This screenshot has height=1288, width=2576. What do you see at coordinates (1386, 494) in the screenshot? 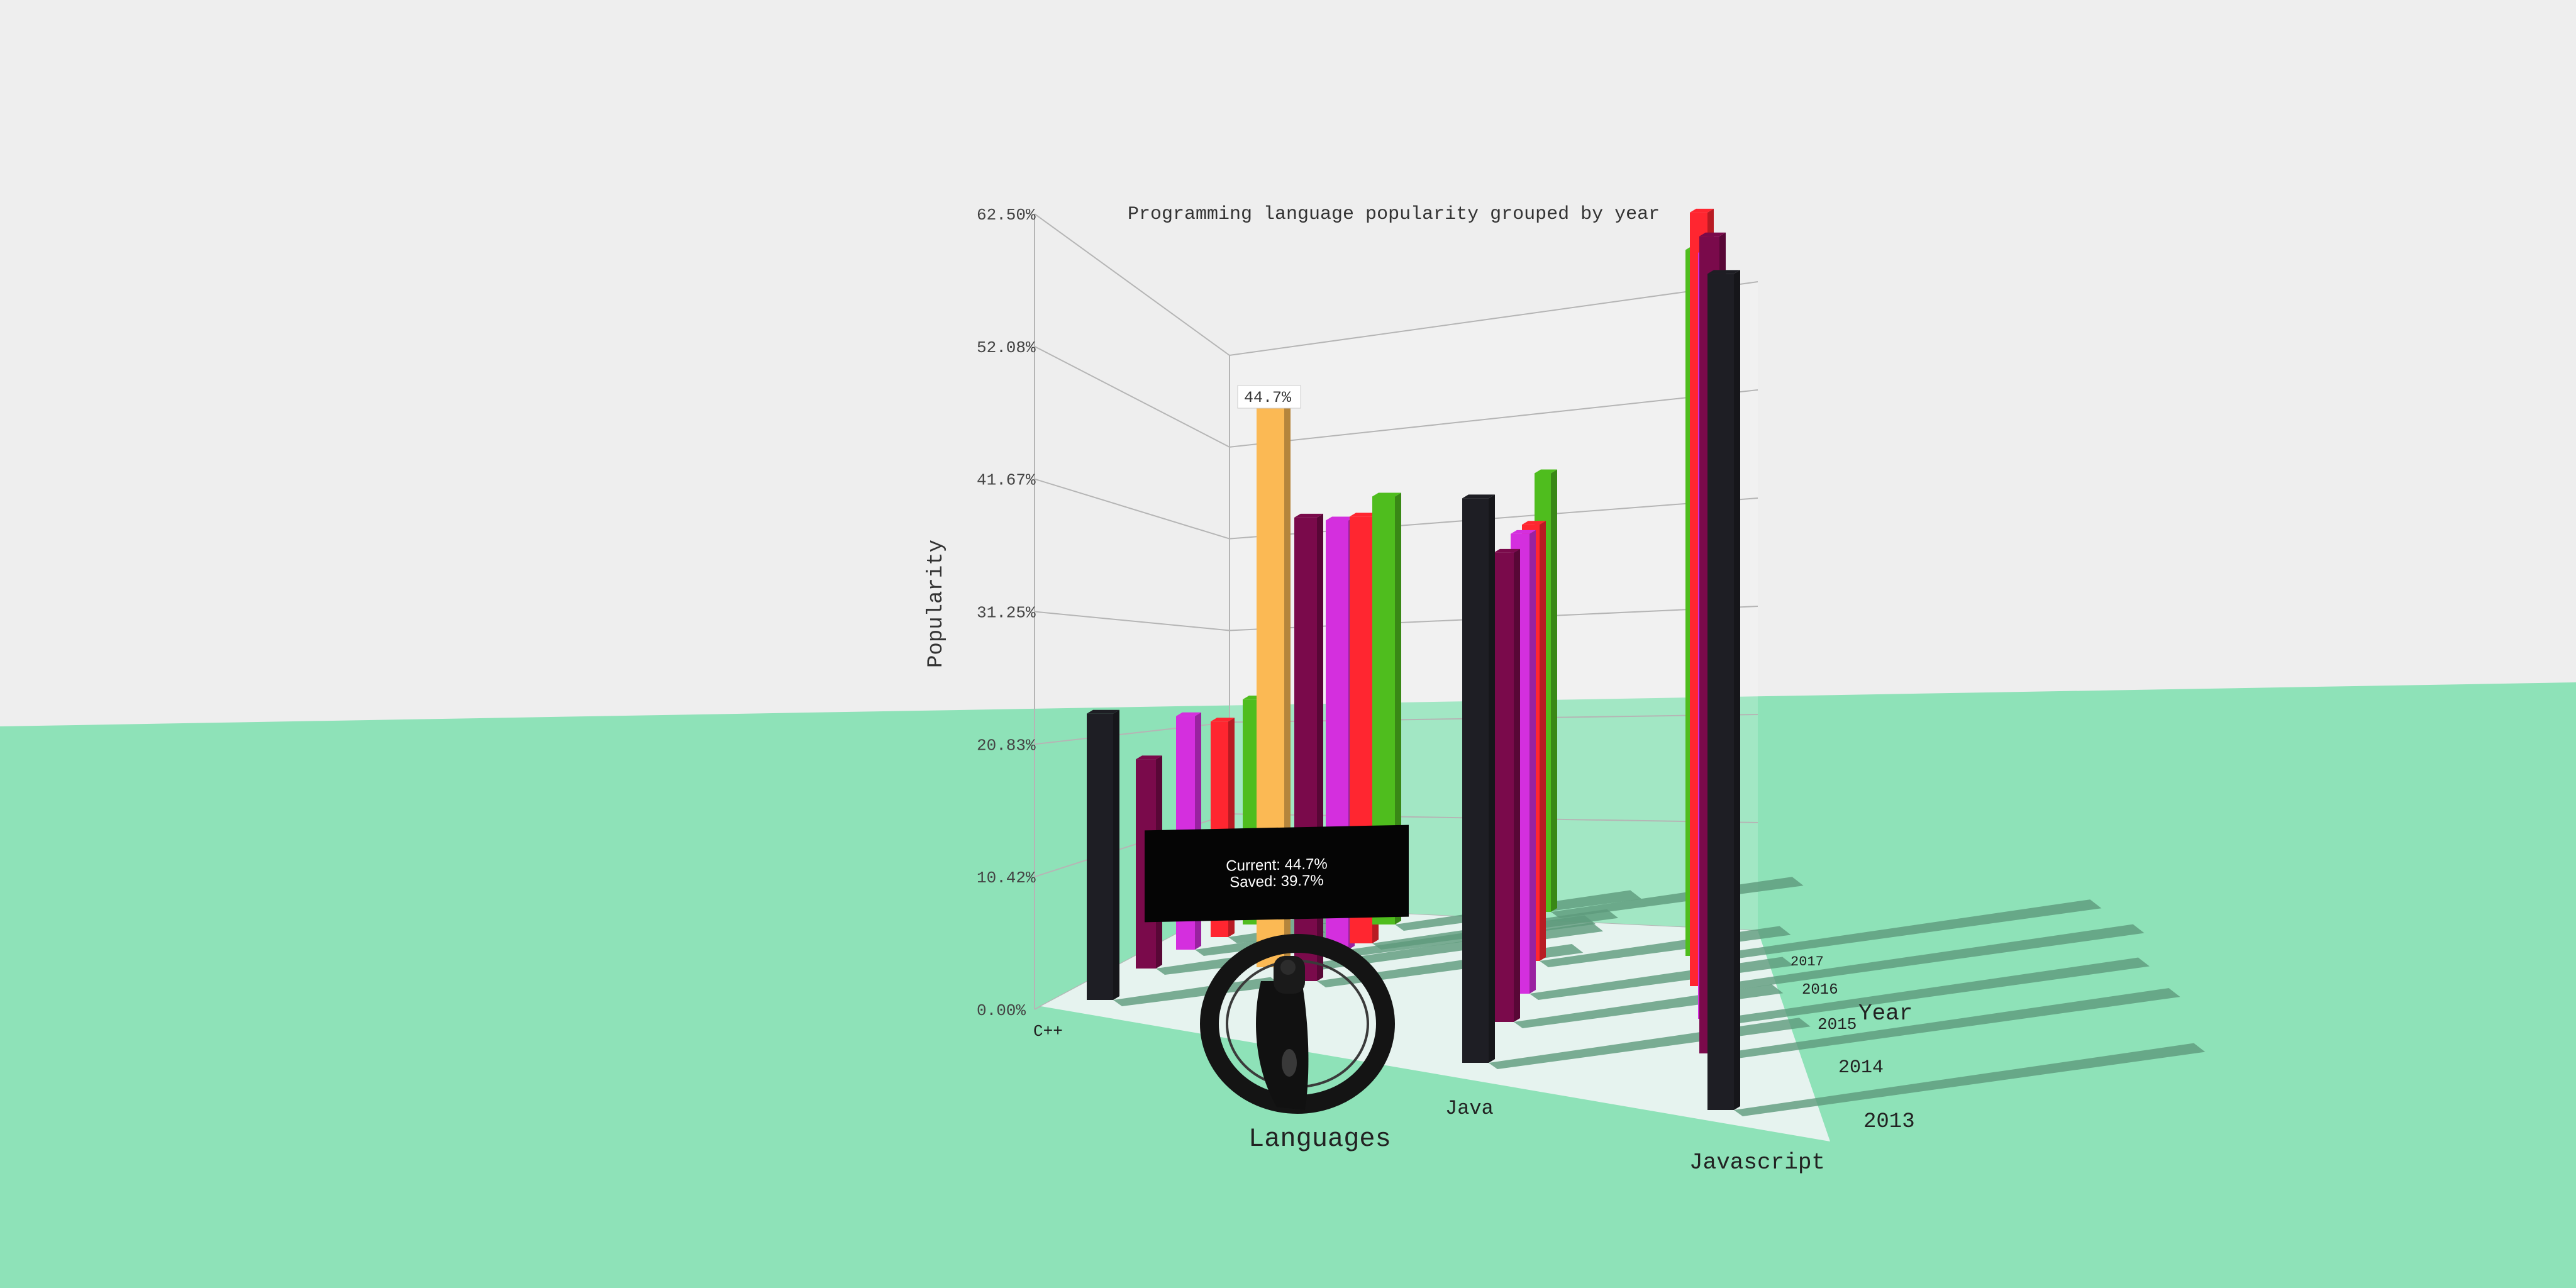
I see `bar-extra-4-top` at bounding box center [1386, 494].